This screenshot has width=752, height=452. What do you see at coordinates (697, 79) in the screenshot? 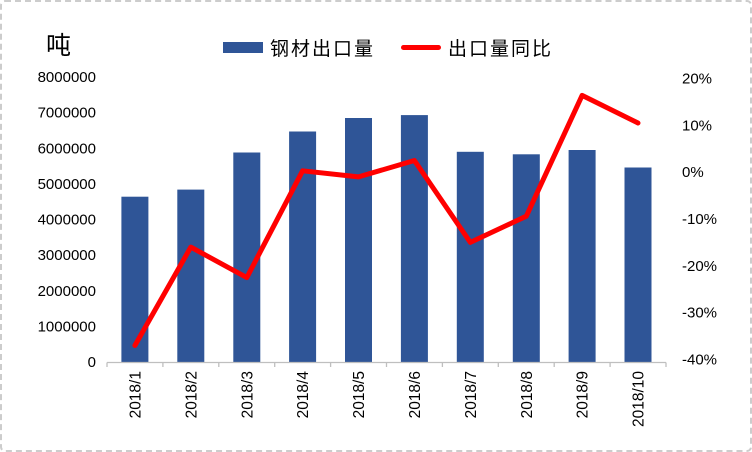
I see `right-axis-tick-label: 20%` at bounding box center [697, 79].